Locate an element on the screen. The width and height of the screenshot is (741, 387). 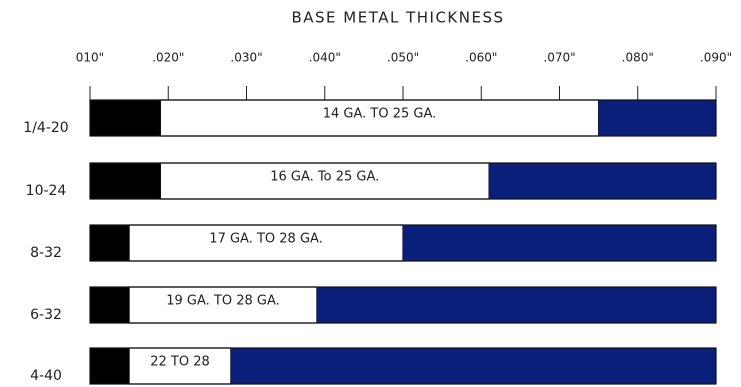
category-label: 4-40 is located at coordinates (46, 376).